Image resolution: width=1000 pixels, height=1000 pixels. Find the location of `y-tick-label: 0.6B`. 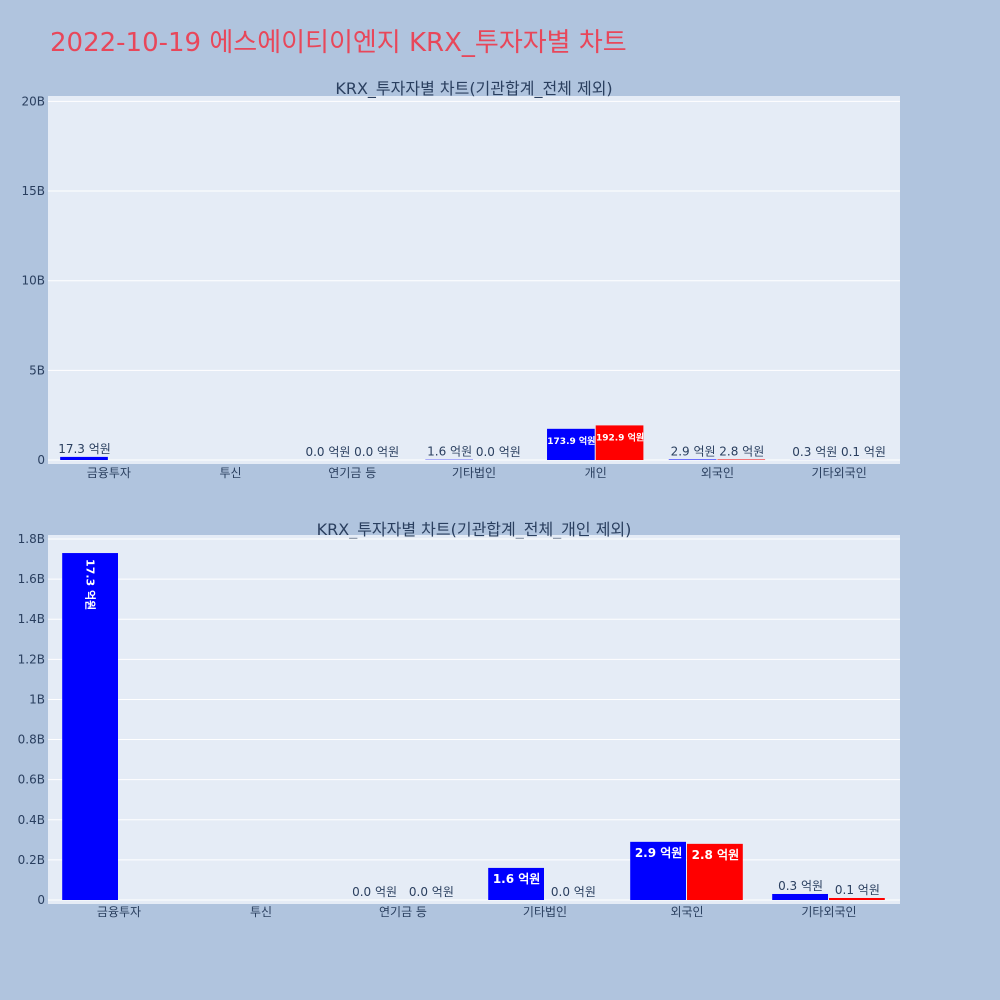

y-tick-label: 0.6B is located at coordinates (31, 780).